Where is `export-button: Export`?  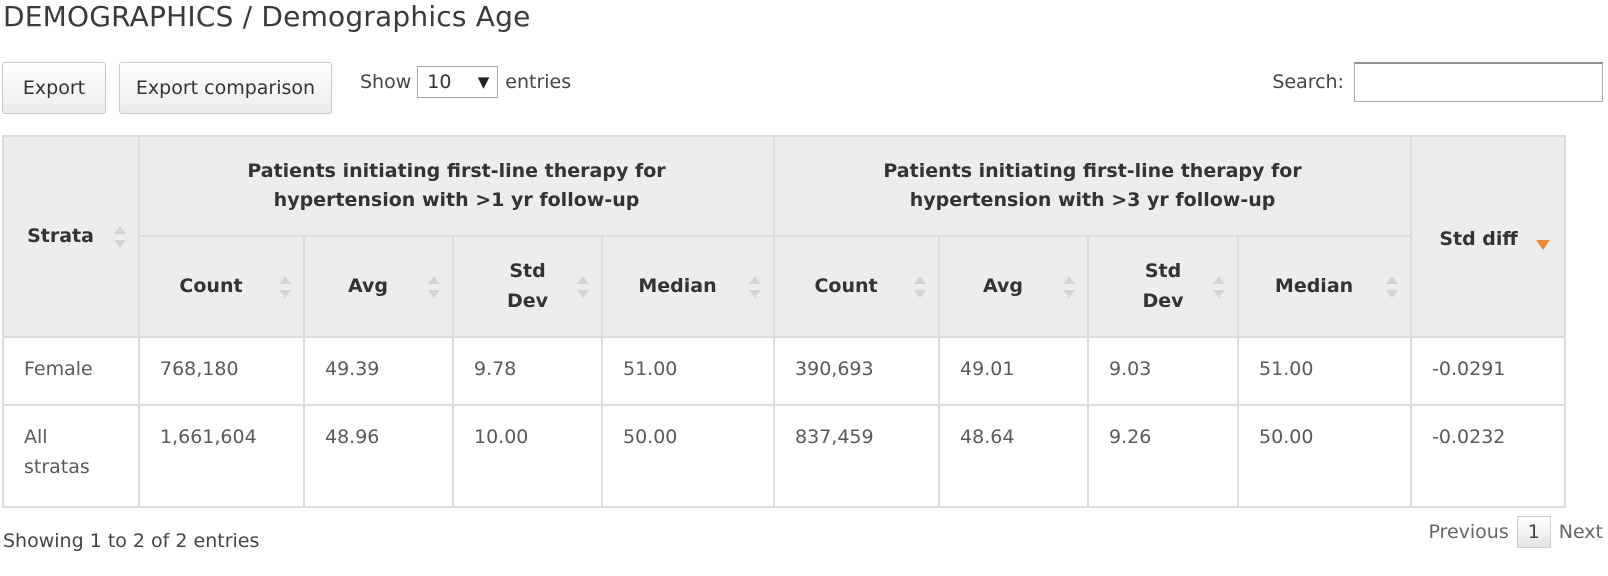
export-button: Export is located at coordinates (54, 88).